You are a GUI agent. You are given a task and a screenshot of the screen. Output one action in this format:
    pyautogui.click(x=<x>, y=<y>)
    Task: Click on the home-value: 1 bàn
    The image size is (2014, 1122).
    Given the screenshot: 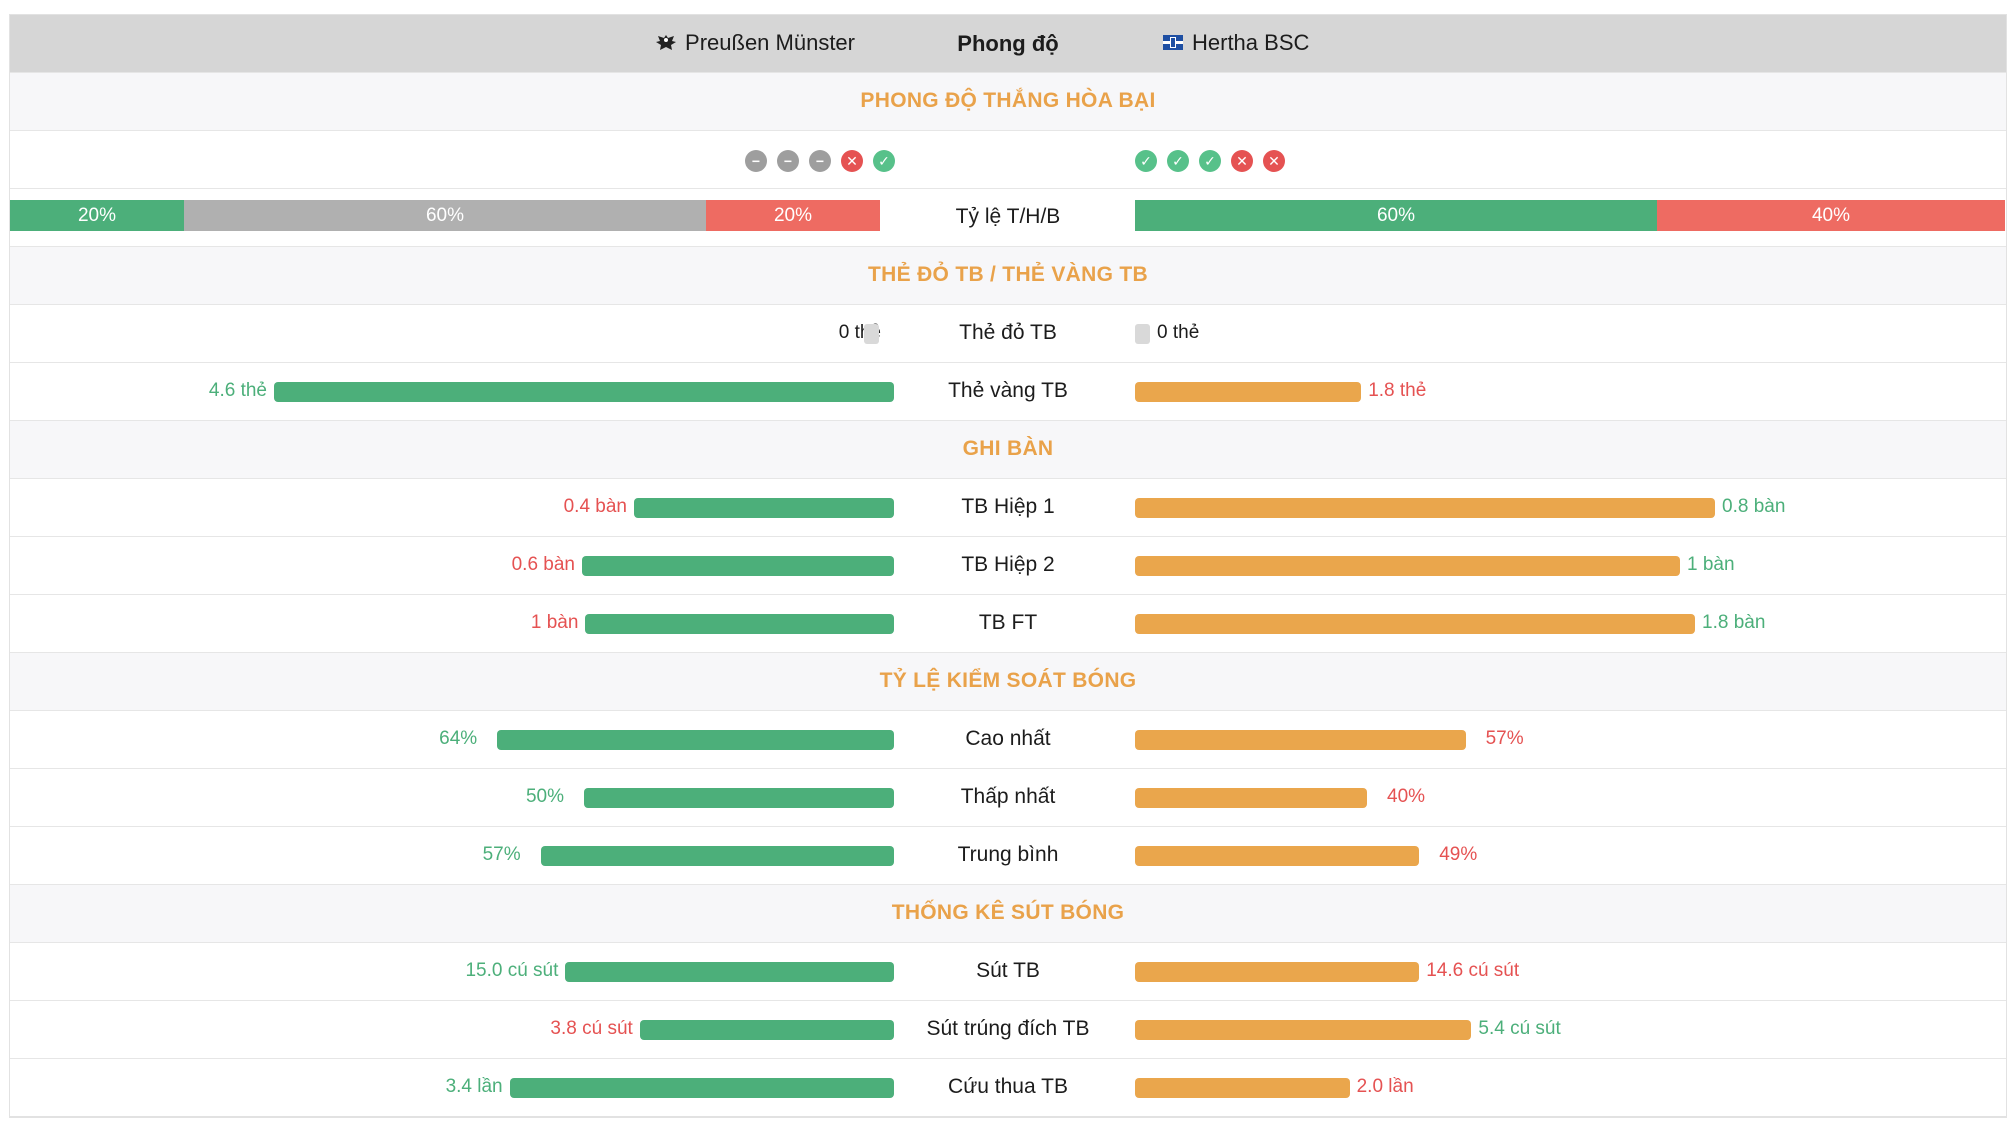 What is the action you would take?
    pyautogui.click(x=554, y=622)
    